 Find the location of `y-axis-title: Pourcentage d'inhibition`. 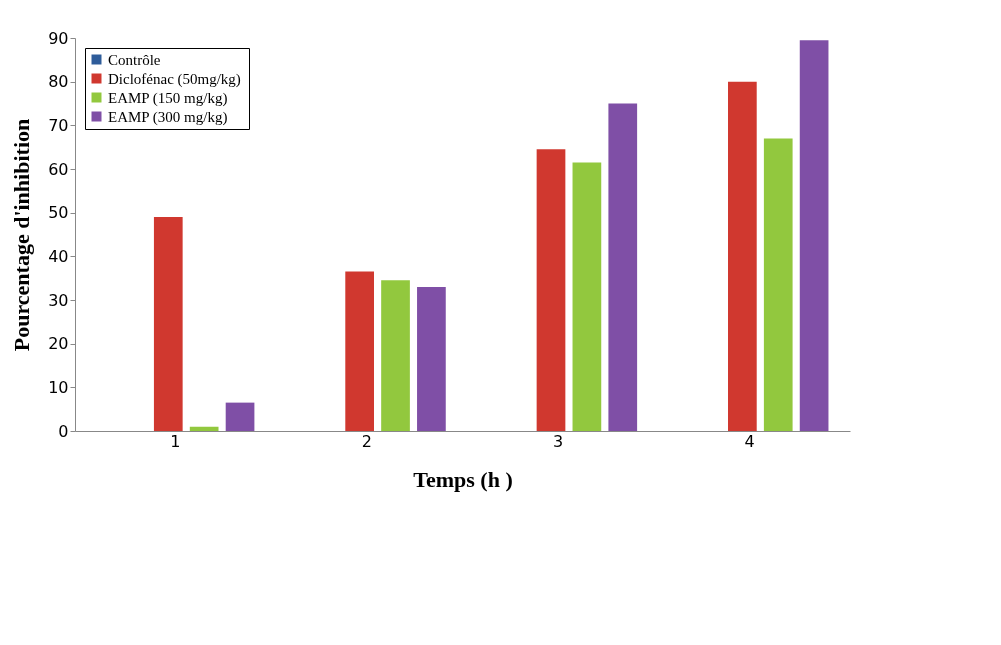

y-axis-title: Pourcentage d'inhibition is located at coordinates (22, 235).